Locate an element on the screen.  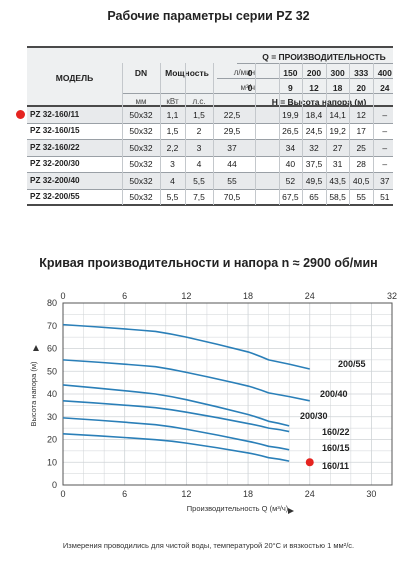
y-axis-arrow is located at coordinates (36, 348).